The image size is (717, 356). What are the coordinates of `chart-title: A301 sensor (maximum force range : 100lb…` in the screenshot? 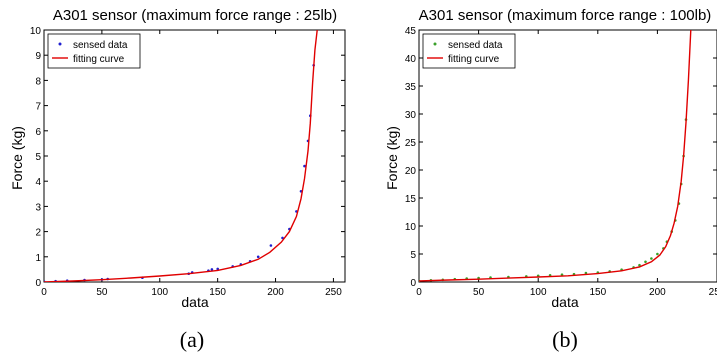 It's located at (565, 15).